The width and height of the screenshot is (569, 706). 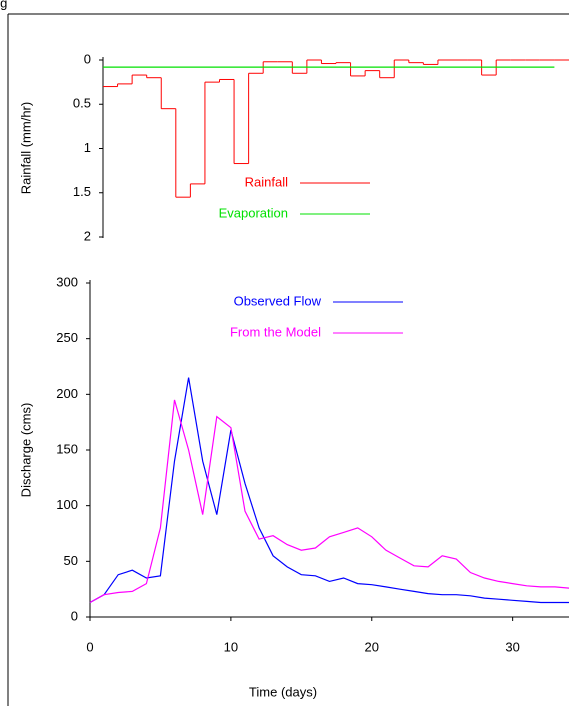 What do you see at coordinates (87, 235) in the screenshot?
I see `y-tick-label: 2` at bounding box center [87, 235].